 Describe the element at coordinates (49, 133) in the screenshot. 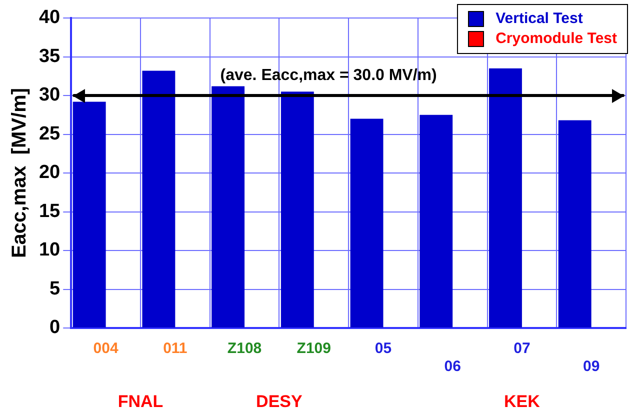

I see `y-tick-label: 25` at that location.